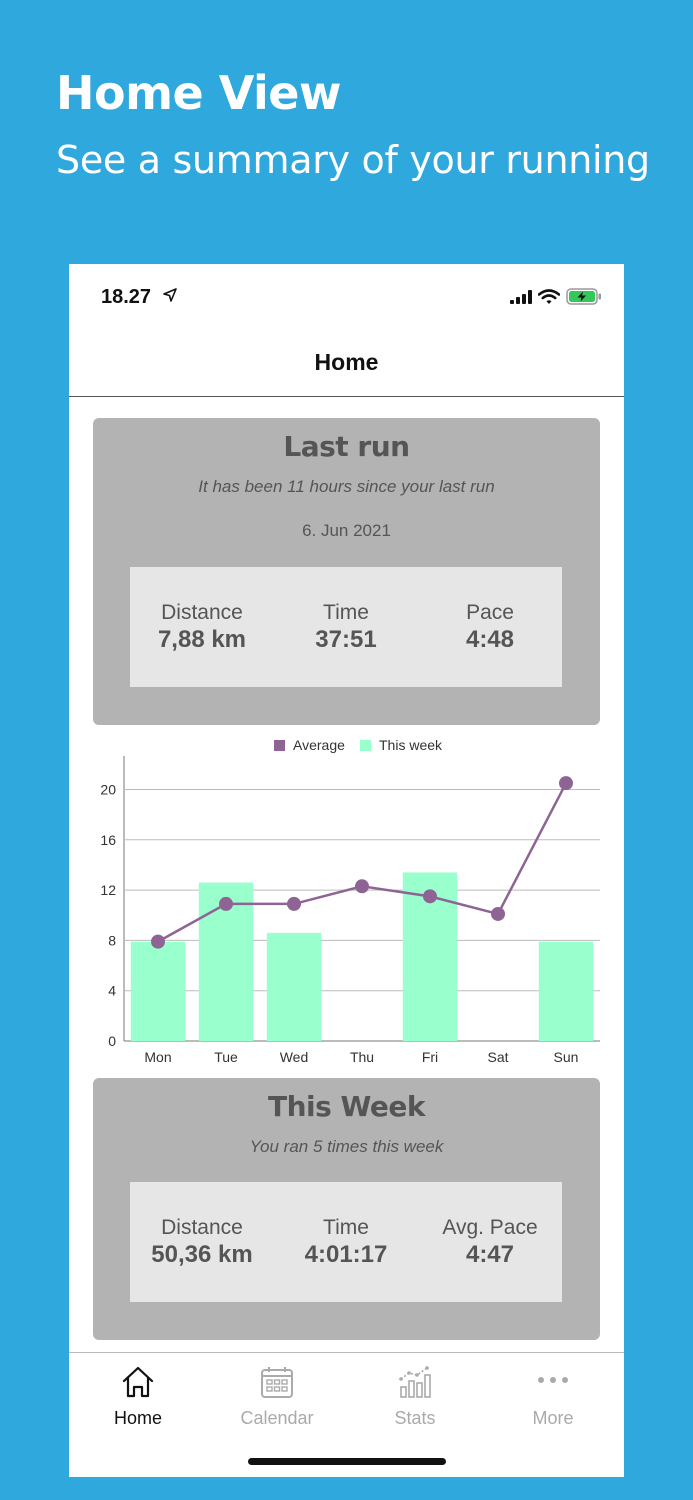 This screenshot has width=693, height=1500. What do you see at coordinates (294, 986) in the screenshot?
I see `bar-wed` at bounding box center [294, 986].